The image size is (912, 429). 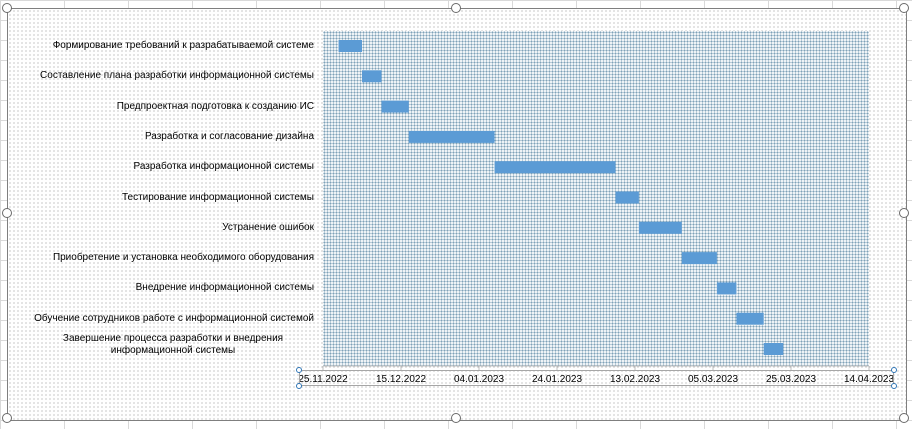 I want to click on resize-handle-middle-right, so click(x=904, y=213).